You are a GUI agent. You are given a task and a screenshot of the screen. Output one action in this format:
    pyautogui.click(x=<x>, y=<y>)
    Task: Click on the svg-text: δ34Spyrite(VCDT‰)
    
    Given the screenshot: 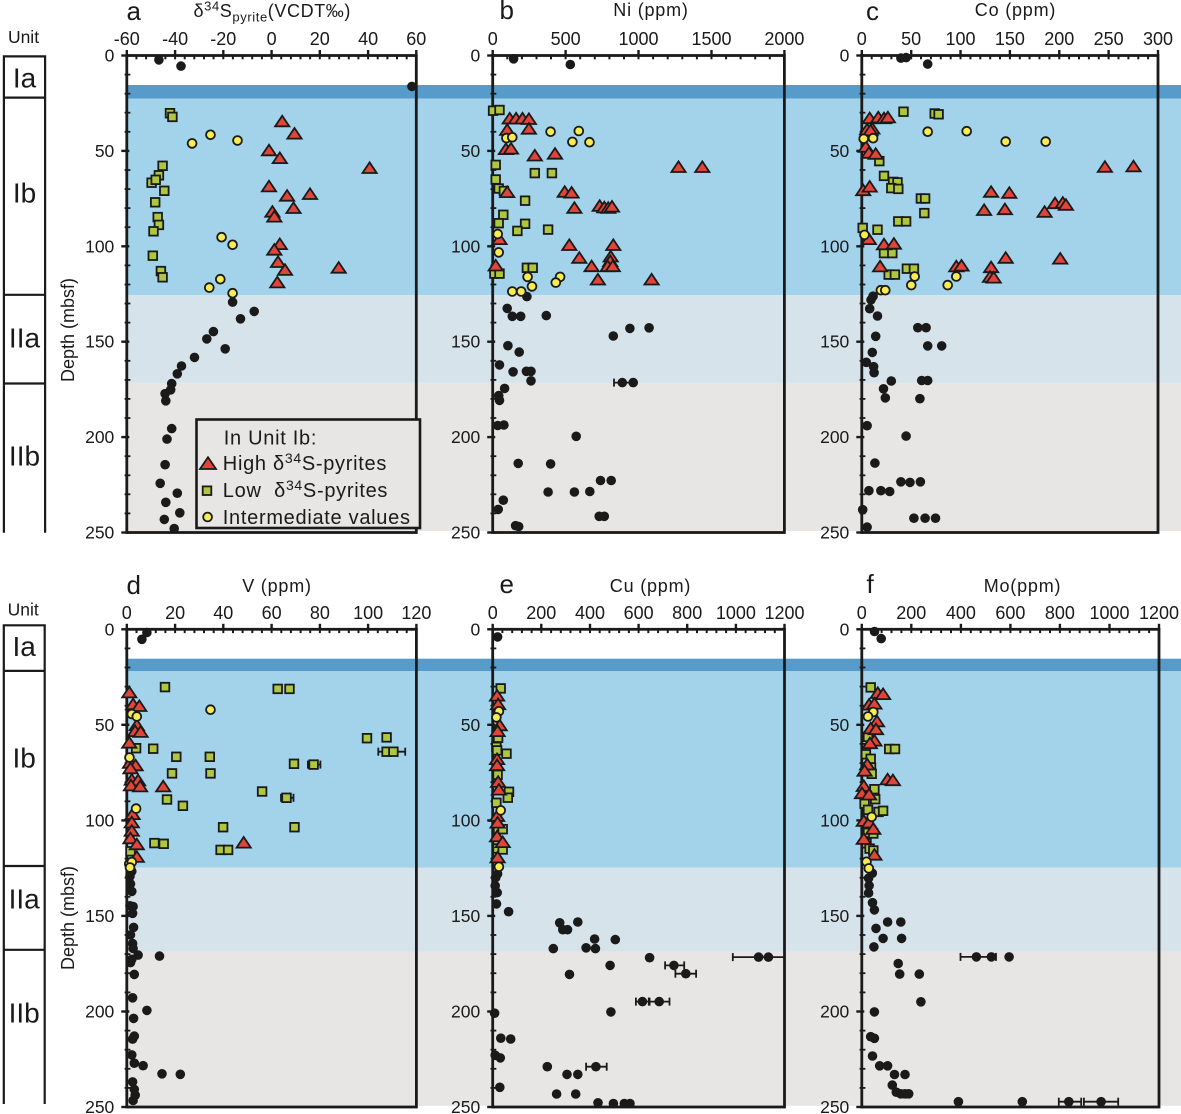 What is the action you would take?
    pyautogui.click(x=272, y=12)
    